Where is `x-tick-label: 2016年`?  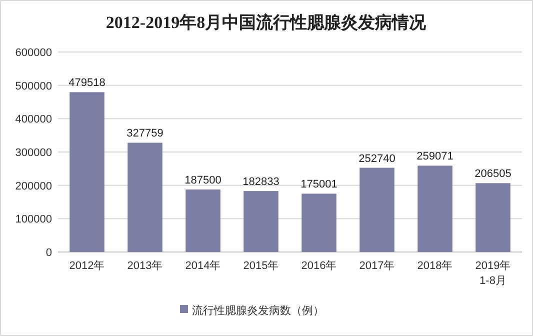
x-tick-label: 2016年 is located at coordinates (319, 266).